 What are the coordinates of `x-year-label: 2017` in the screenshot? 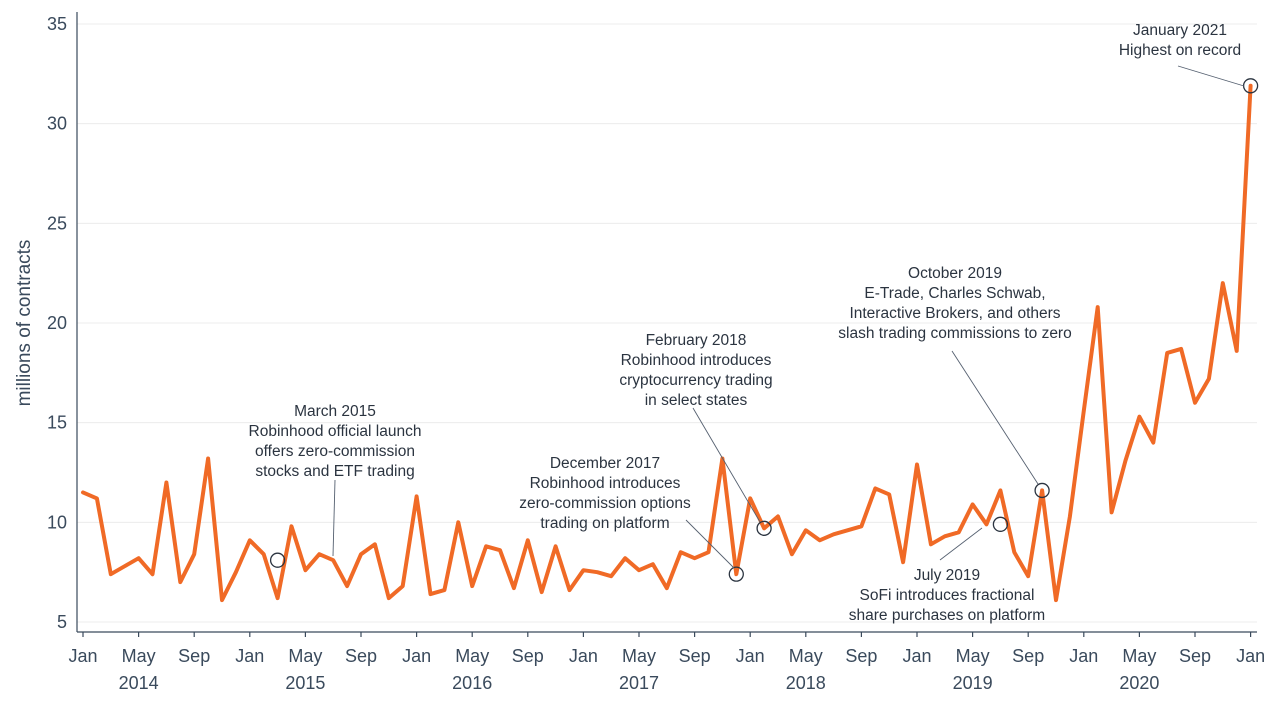 It's located at (639, 683).